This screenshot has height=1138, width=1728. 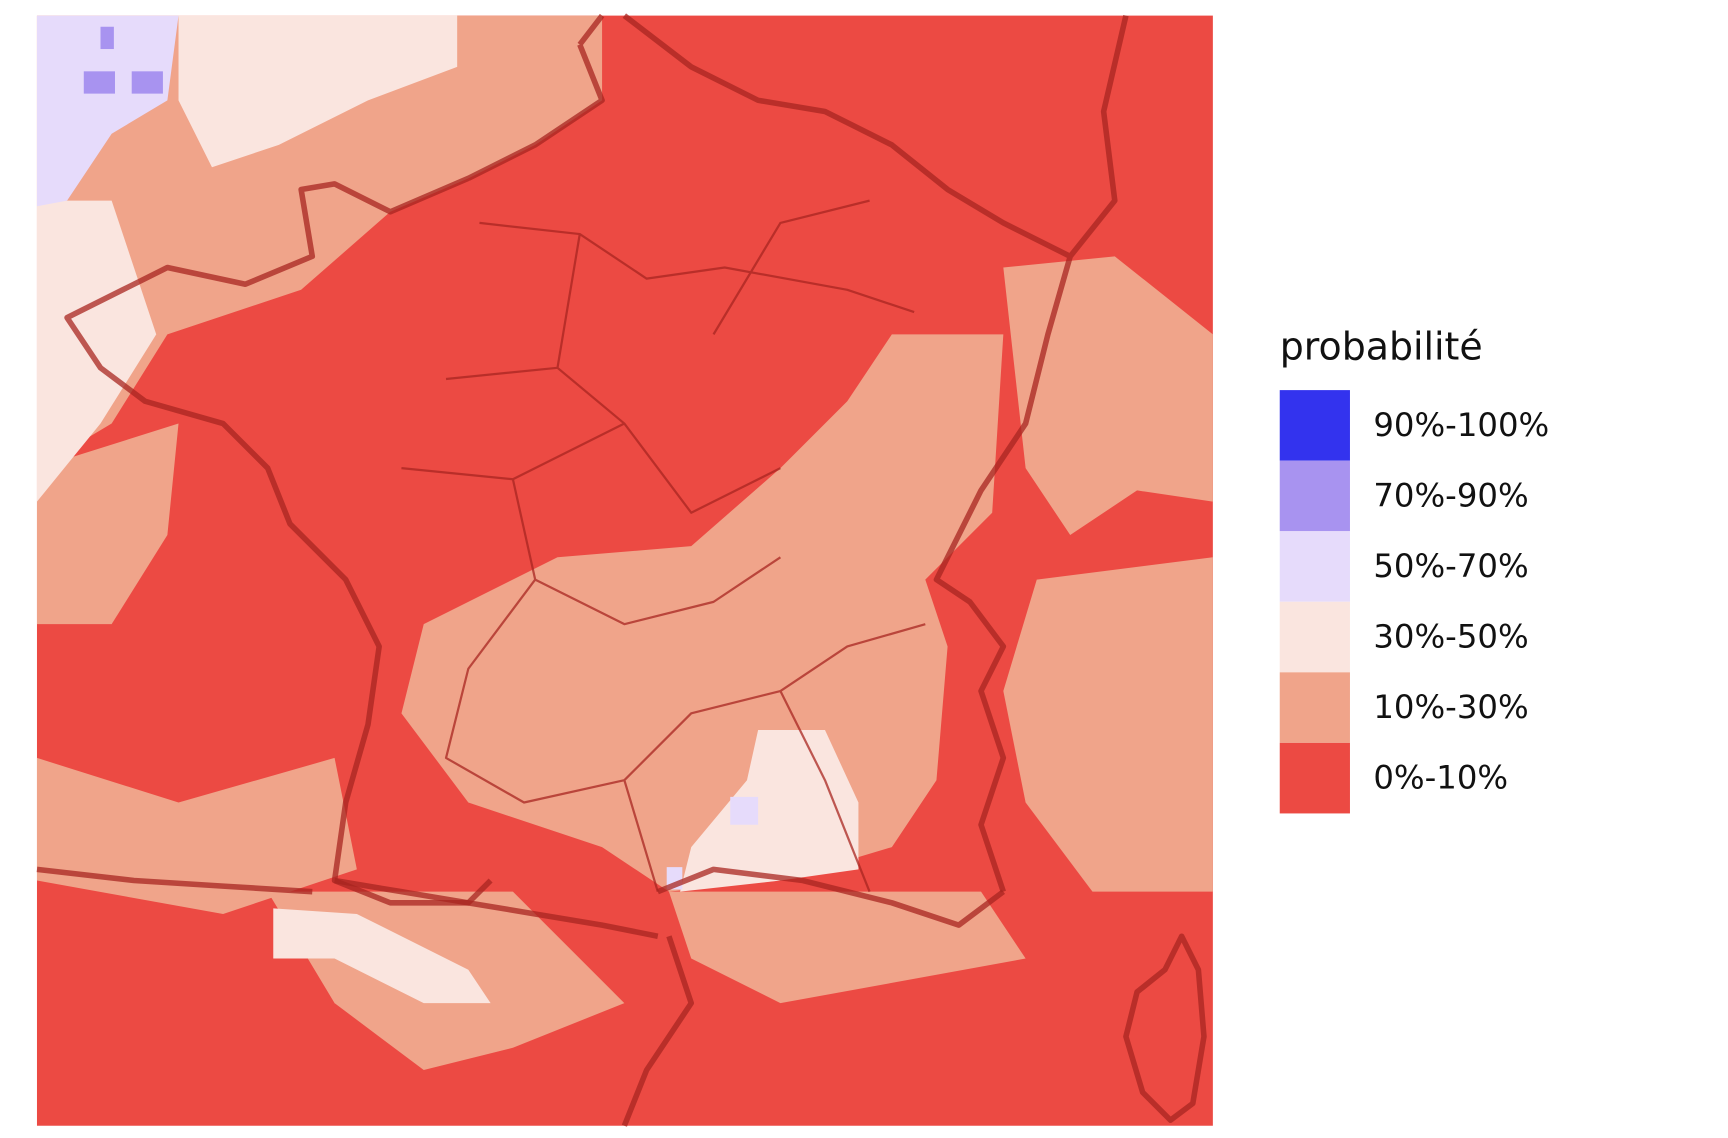 What do you see at coordinates (1450, 707) in the screenshot?
I see `legend-label: 10%-30%` at bounding box center [1450, 707].